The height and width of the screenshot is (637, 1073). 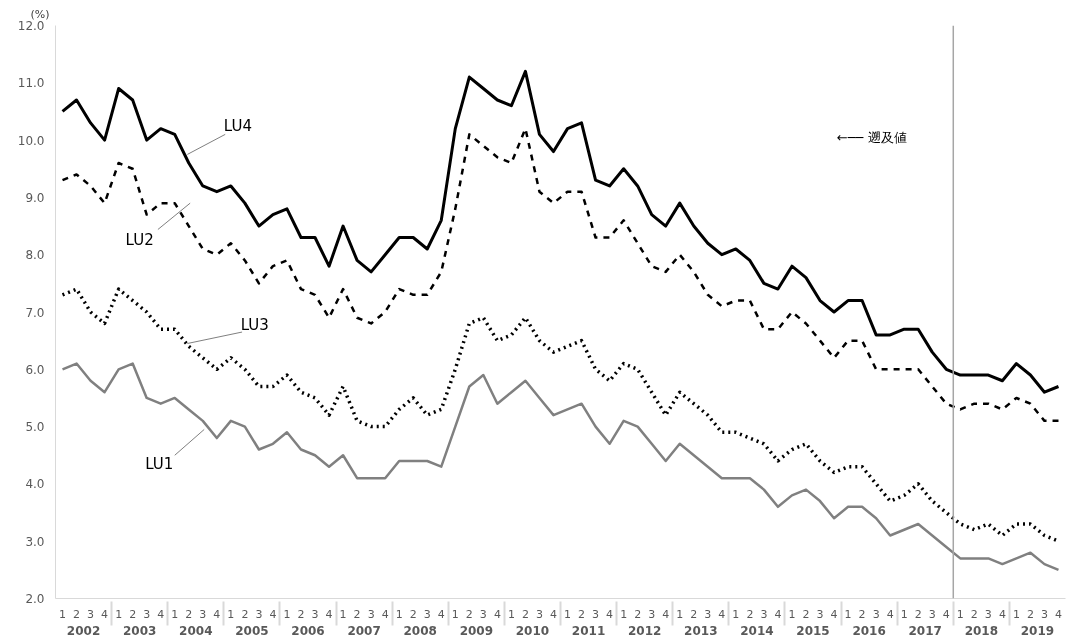 What do you see at coordinates (237, 125) in the screenshot?
I see `text: LU4` at bounding box center [237, 125].